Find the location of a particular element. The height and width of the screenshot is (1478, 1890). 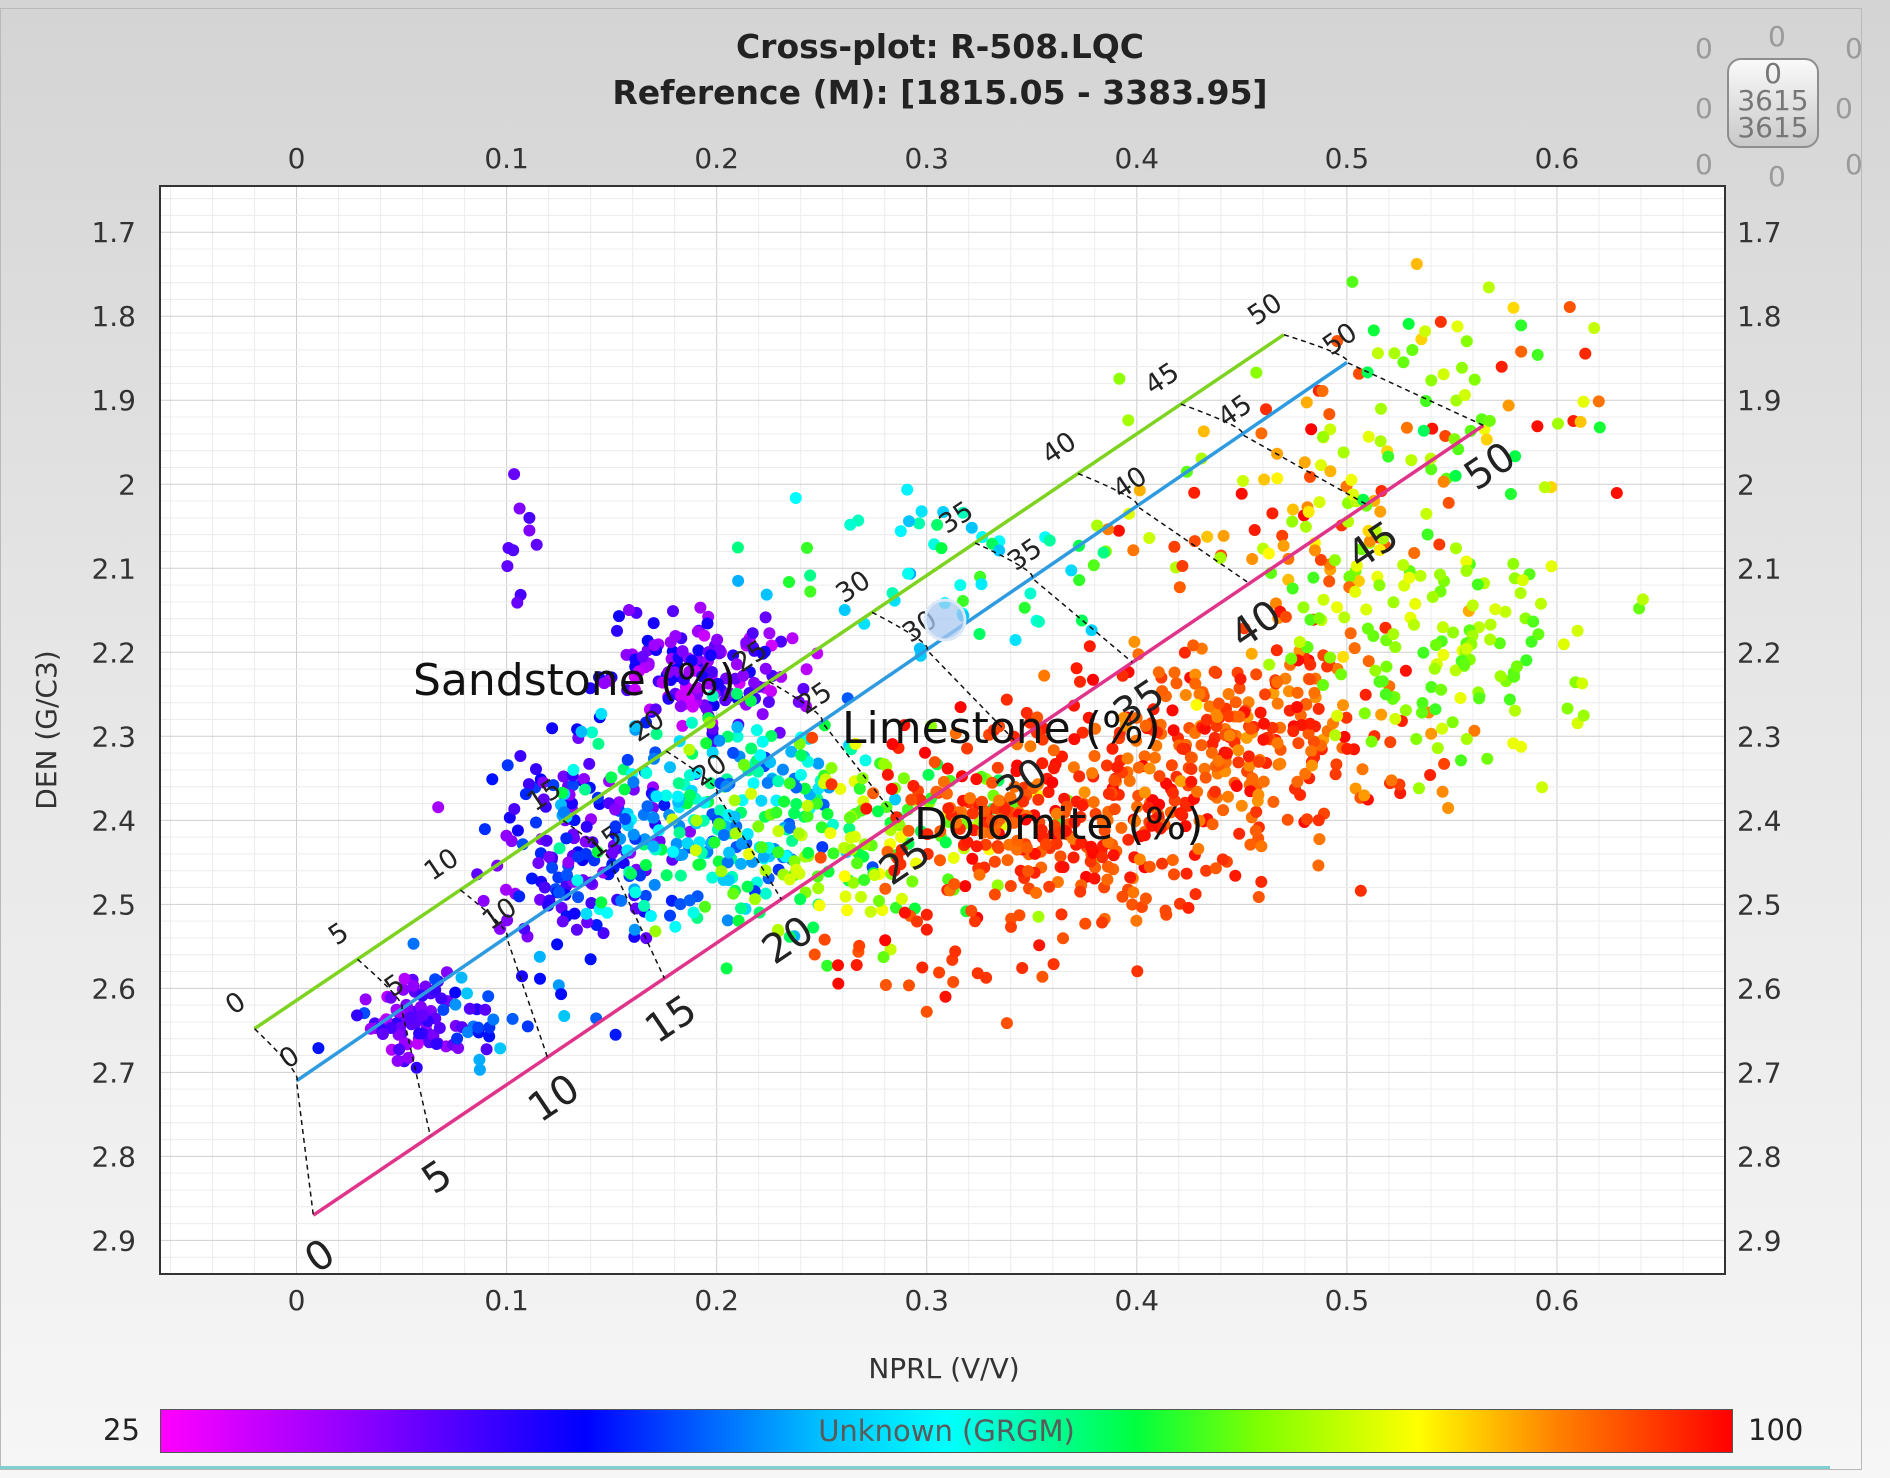

corner-scroll-widget: 0 0 0 0 0 0 0 0 0 3615 3615 is located at coordinates (1764, 106).